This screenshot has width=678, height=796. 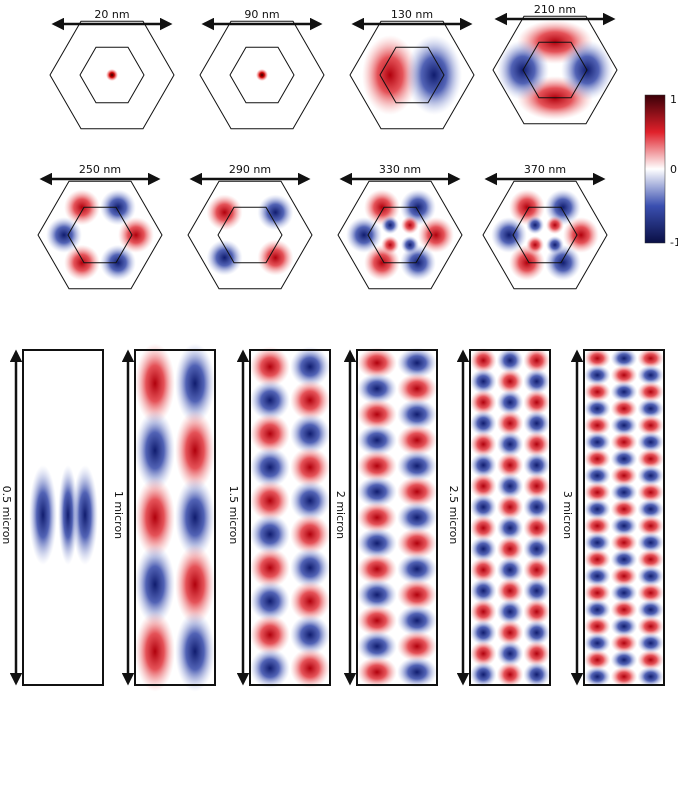 What do you see at coordinates (555, 9) in the screenshot?
I see `panel-label: 210 nm` at bounding box center [555, 9].